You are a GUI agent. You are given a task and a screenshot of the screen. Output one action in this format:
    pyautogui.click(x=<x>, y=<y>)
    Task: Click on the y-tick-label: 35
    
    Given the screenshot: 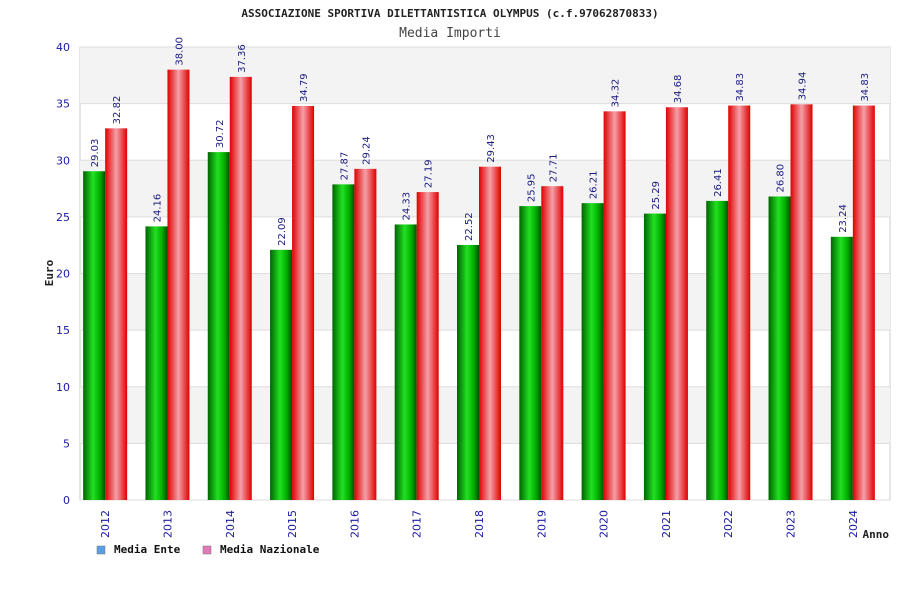 What is the action you would take?
    pyautogui.click(x=63, y=104)
    